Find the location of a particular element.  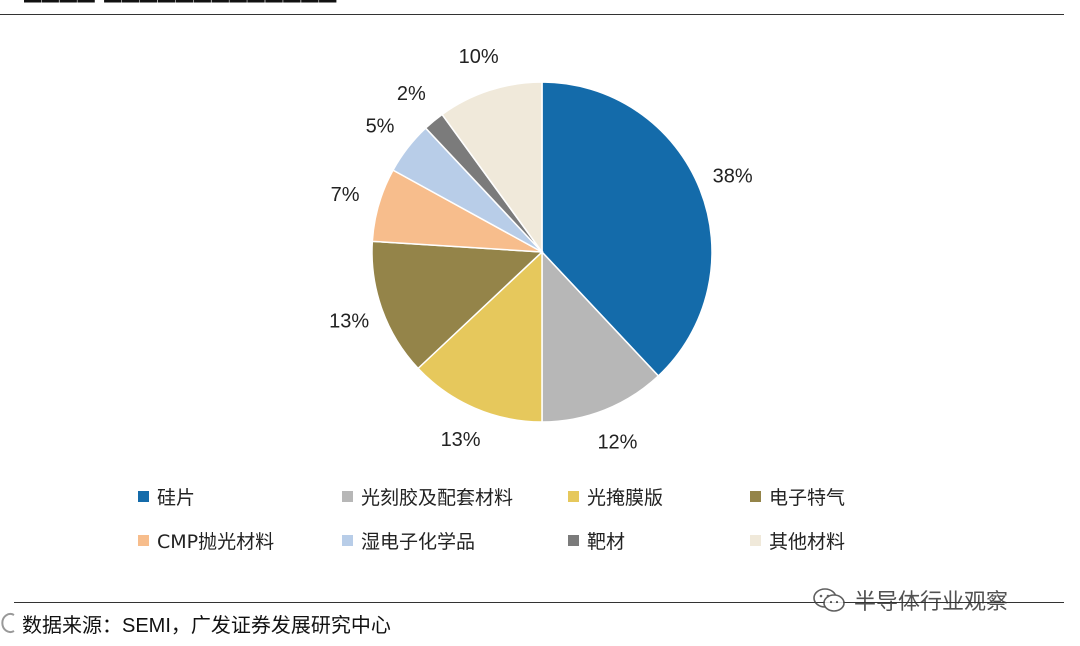

legend-item-3: 光掩膜版 is located at coordinates (615, 496).